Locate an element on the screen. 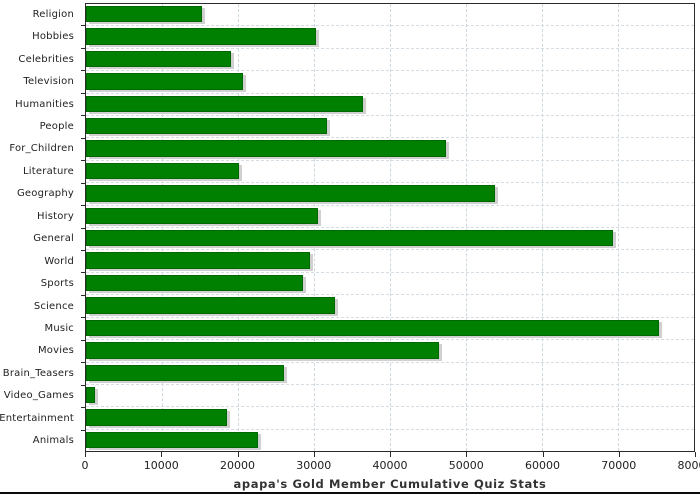 The height and width of the screenshot is (500, 700). x-label-20000: 20000 is located at coordinates (237, 465).